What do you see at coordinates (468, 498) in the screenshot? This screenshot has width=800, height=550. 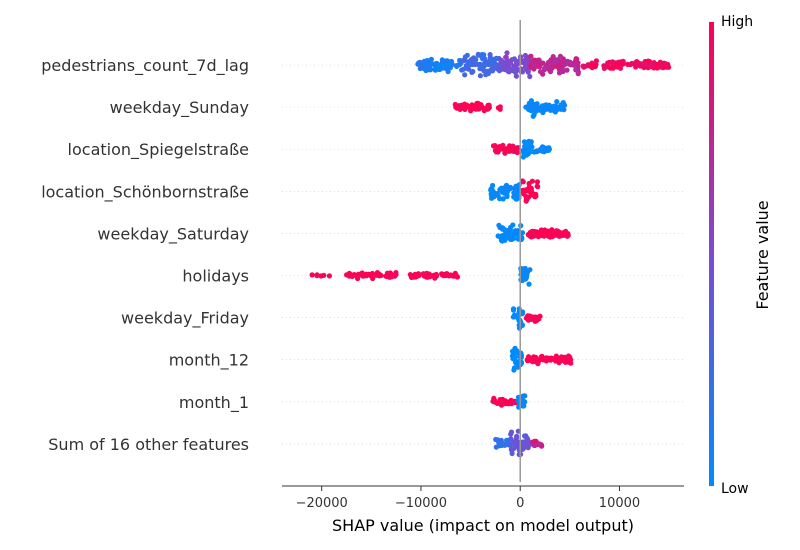 I see `x-ticks: −20000 −10000 0 10000` at bounding box center [468, 498].